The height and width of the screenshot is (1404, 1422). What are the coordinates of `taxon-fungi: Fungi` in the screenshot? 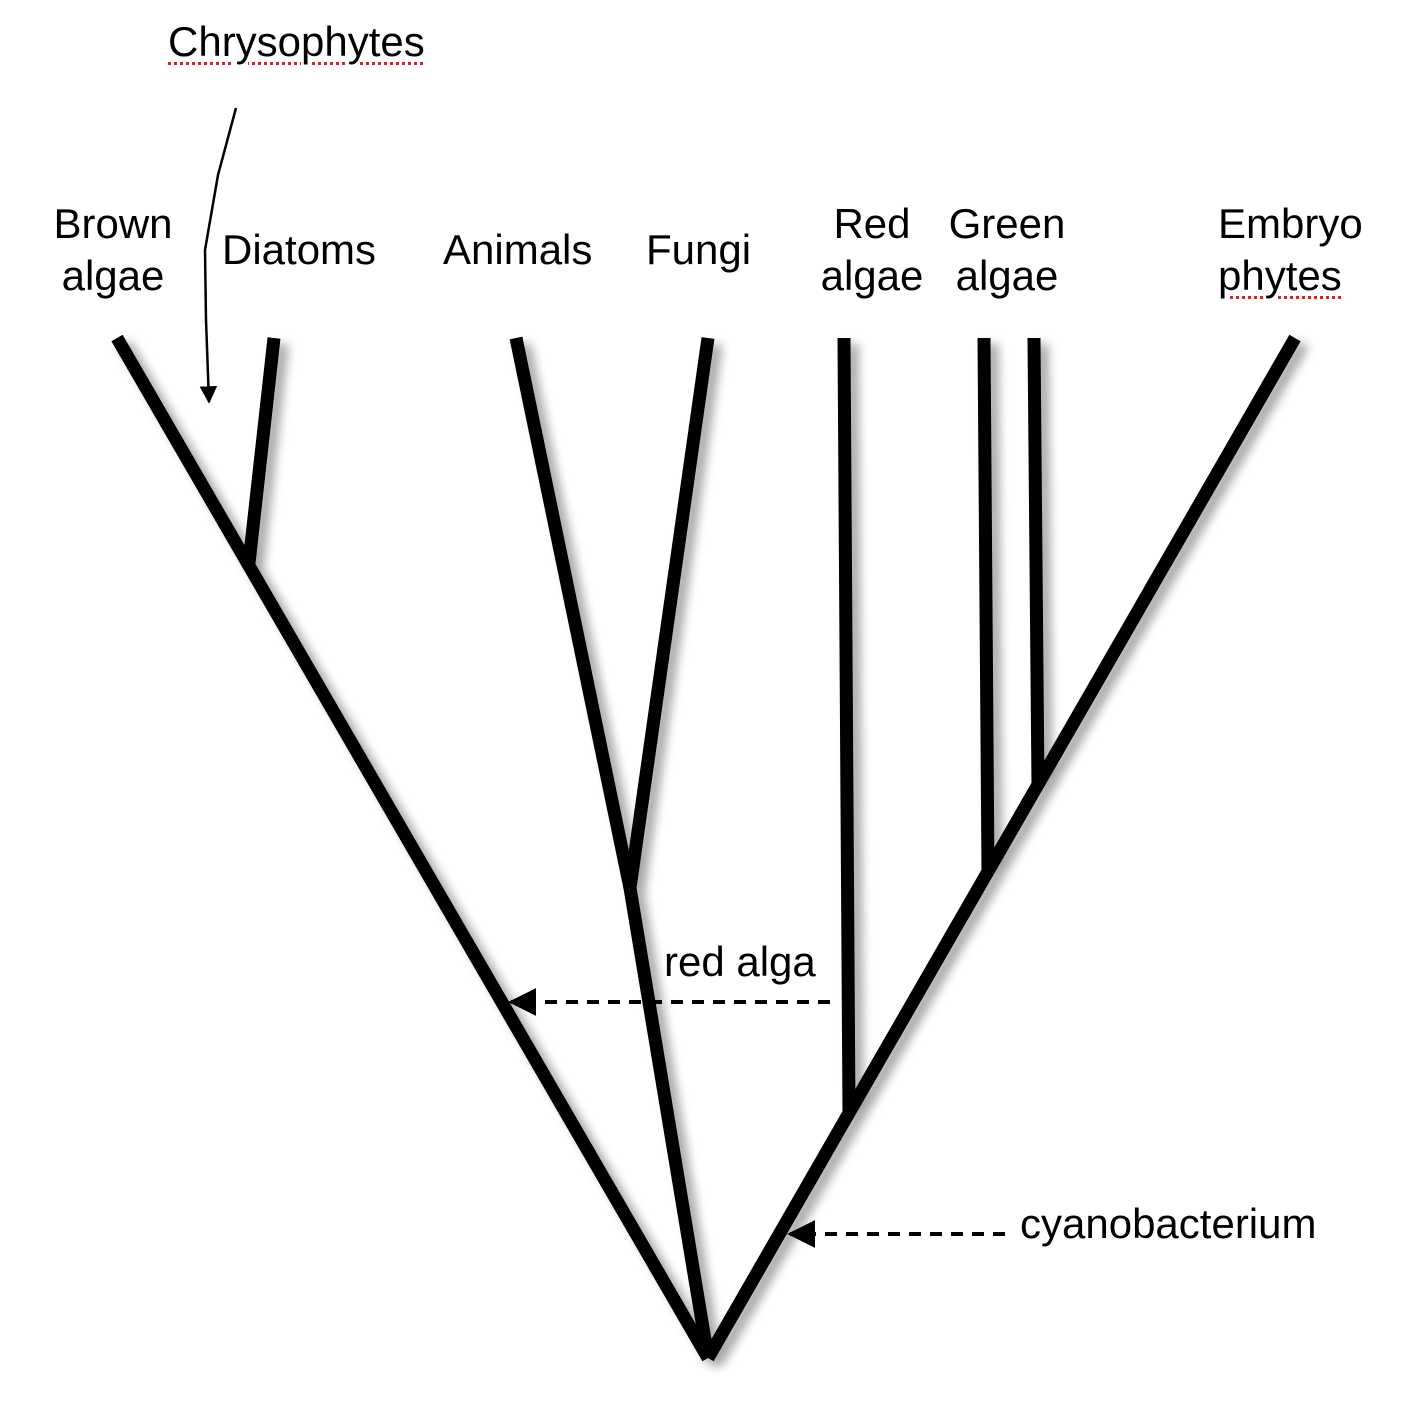 It's located at (698, 250).